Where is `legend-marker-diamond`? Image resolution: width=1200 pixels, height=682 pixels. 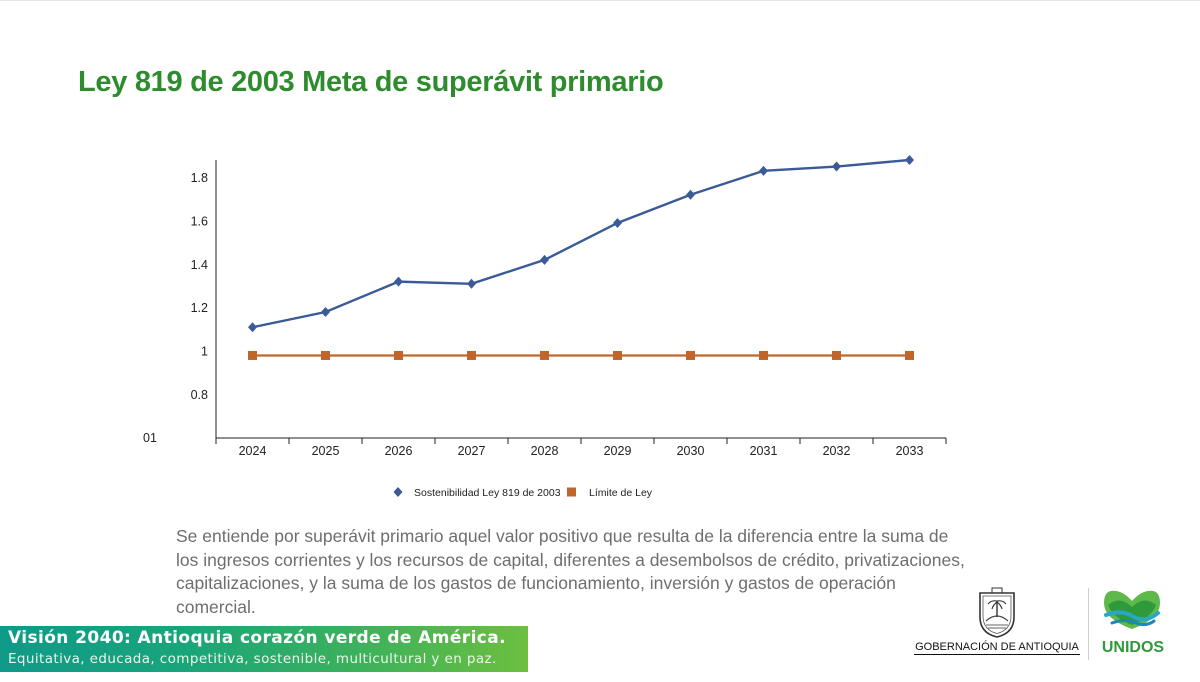 legend-marker-diamond is located at coordinates (398, 492).